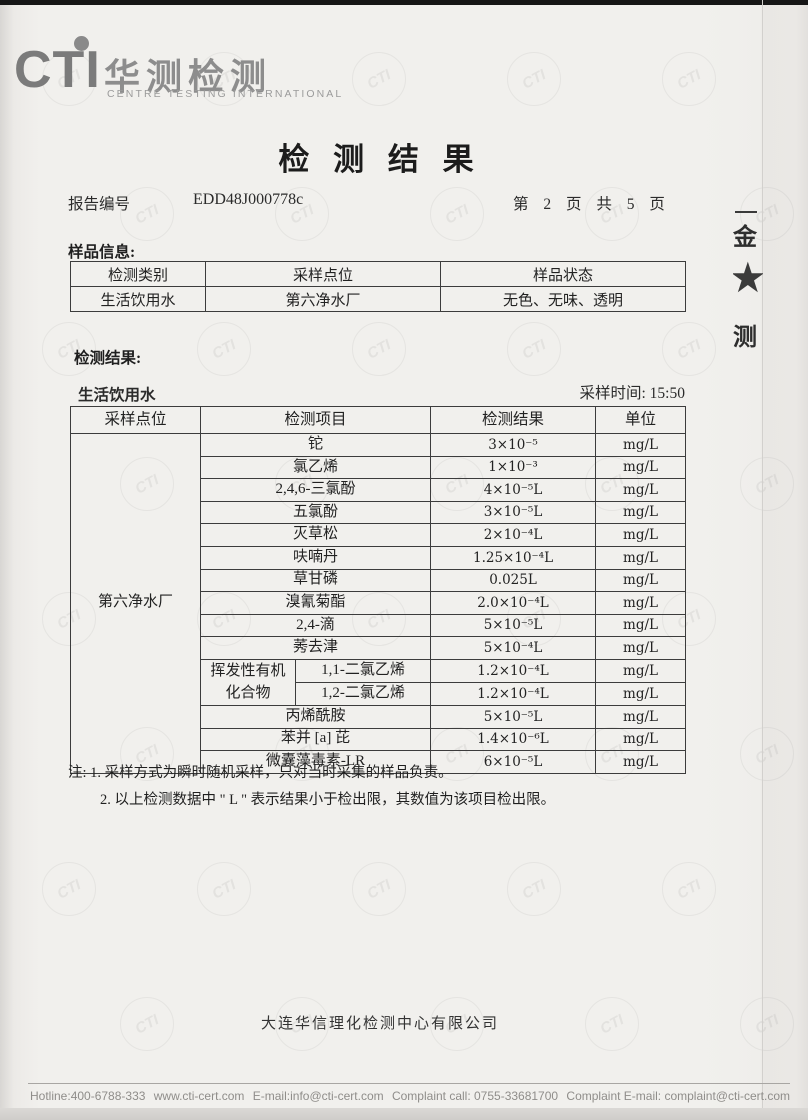  Describe the element at coordinates (315, 603) in the screenshot. I see `item-name-cell: 溴氰菊酯` at that location.